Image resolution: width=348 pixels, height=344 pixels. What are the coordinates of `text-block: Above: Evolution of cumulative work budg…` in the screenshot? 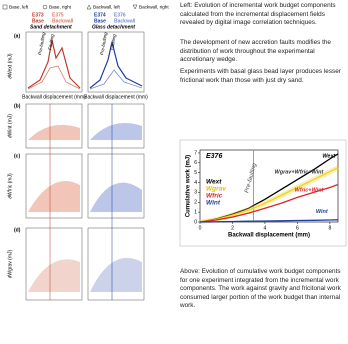 It's located at (260, 289).